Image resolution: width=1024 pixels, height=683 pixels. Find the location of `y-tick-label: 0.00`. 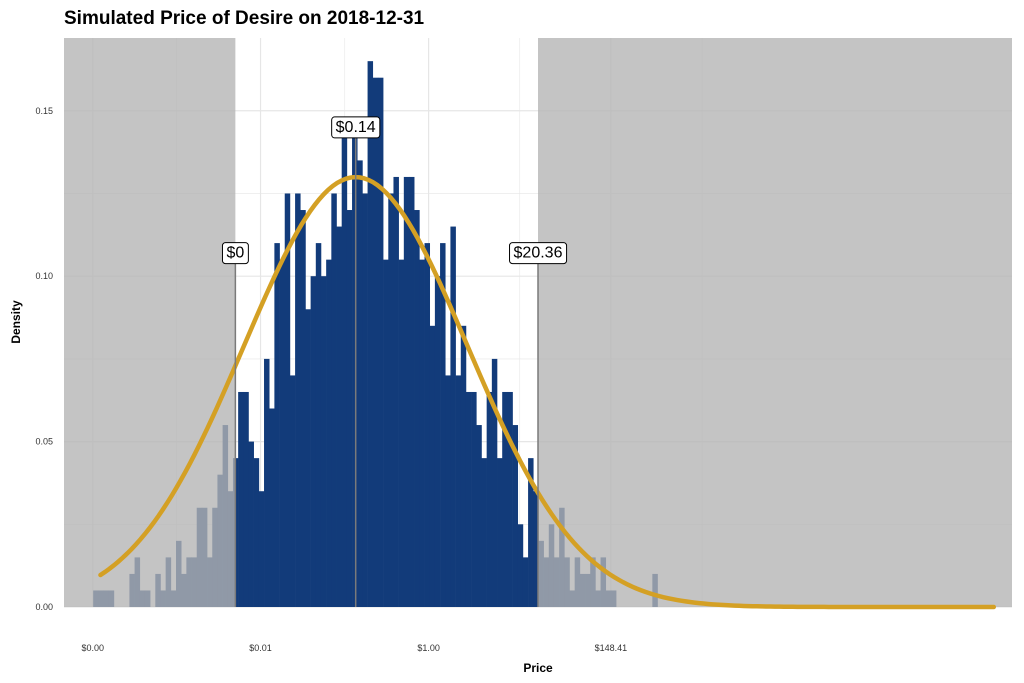

y-tick-label: 0.00 is located at coordinates (44, 607).